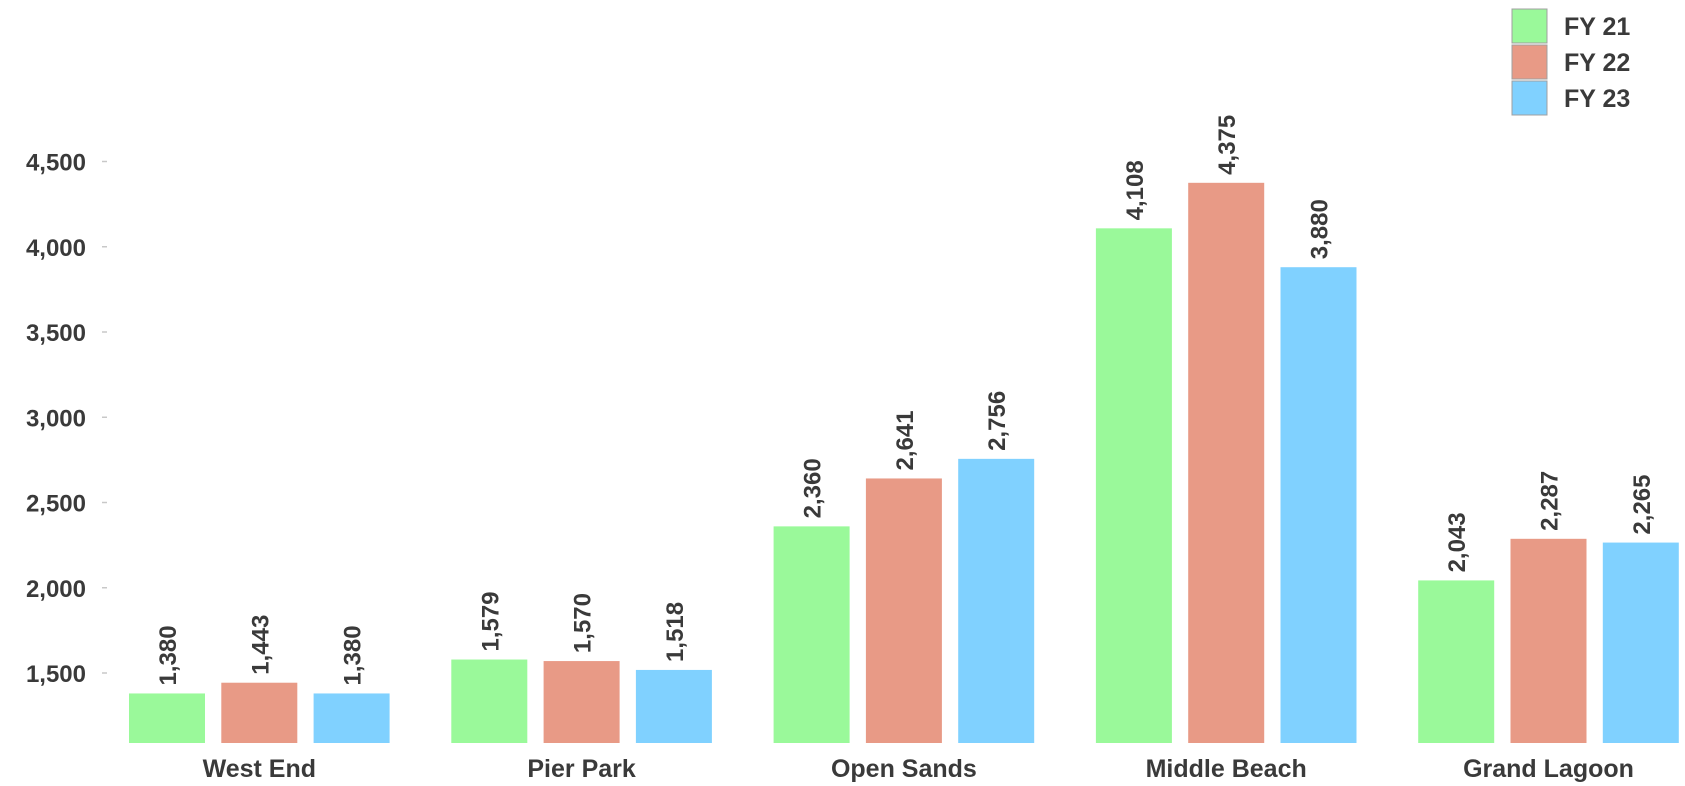  What do you see at coordinates (813, 488) in the screenshot?
I see `data-label: 2,360` at bounding box center [813, 488].